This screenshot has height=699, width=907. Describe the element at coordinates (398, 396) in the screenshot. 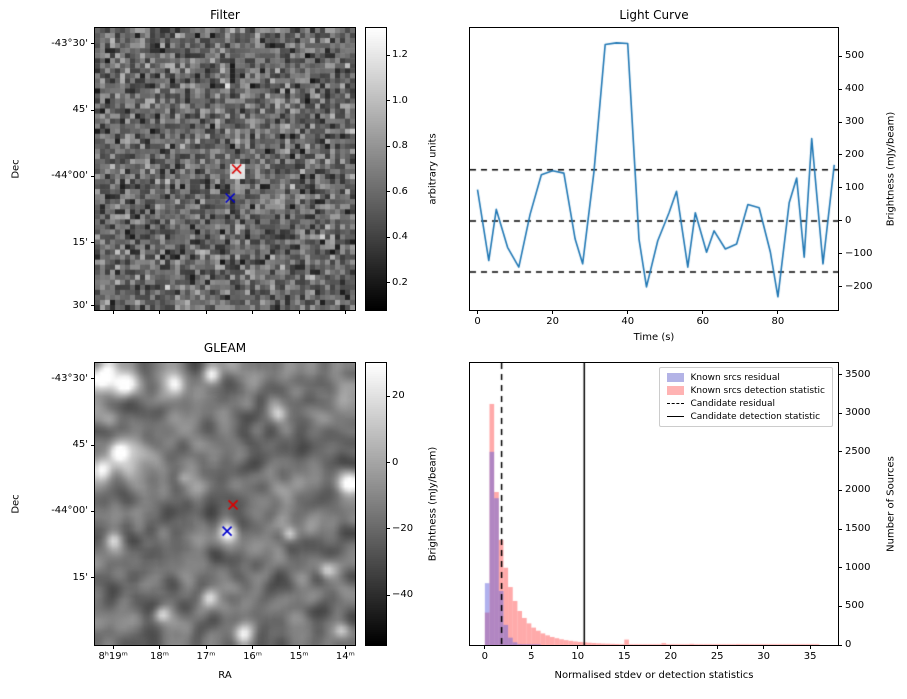

I see `gleam-colorbar-ticklabel: 20` at that location.